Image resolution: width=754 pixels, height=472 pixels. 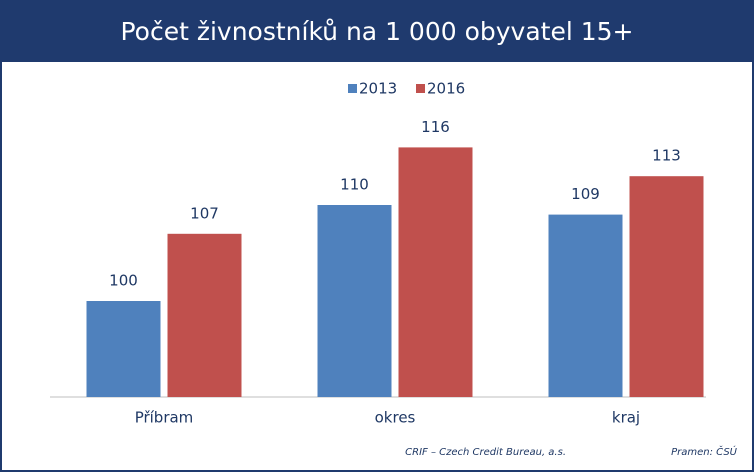 I want to click on footer-credit: CRIF – Czech Credit Bureau, a.s., so click(x=485, y=452).